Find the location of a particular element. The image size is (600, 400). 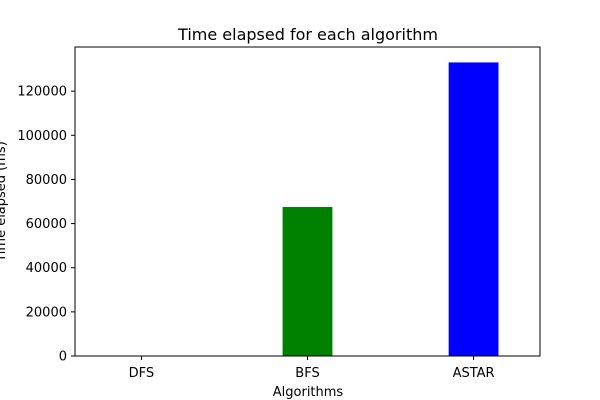

y-tick-label: 60000 is located at coordinates (46, 224).